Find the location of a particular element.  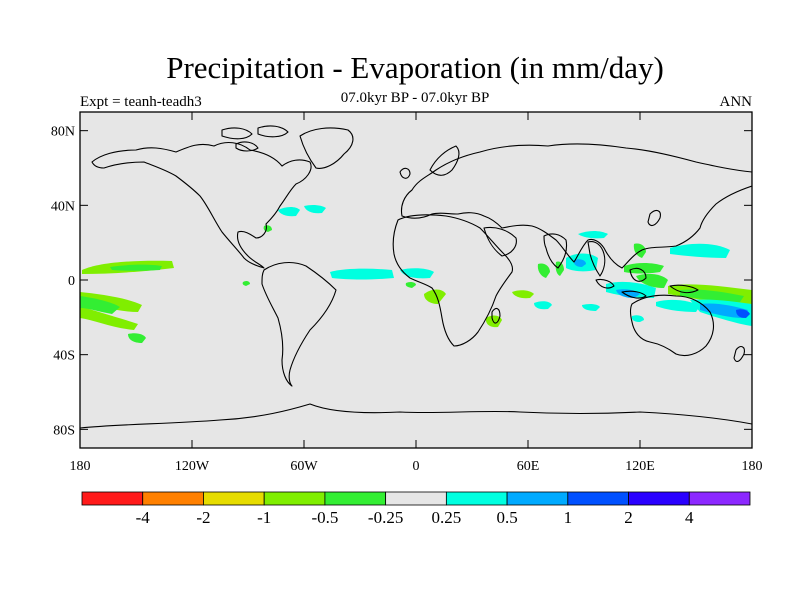

colorbar-label: -1 is located at coordinates (264, 517).